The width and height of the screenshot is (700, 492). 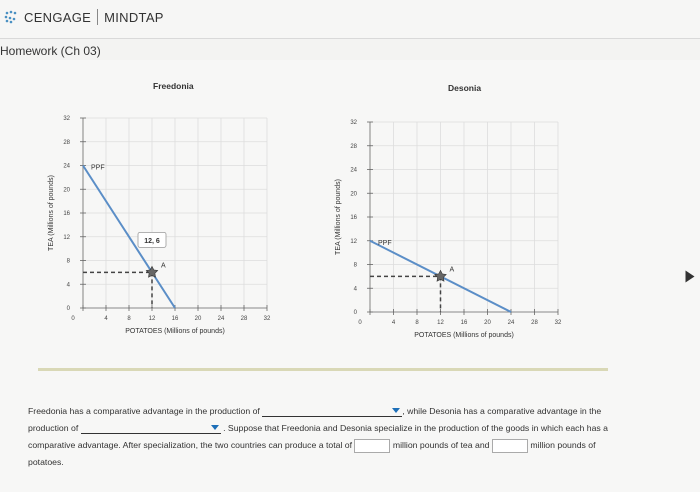 I want to click on brand-logo: CENGAGE MINDTAP, so click(x=84, y=17).